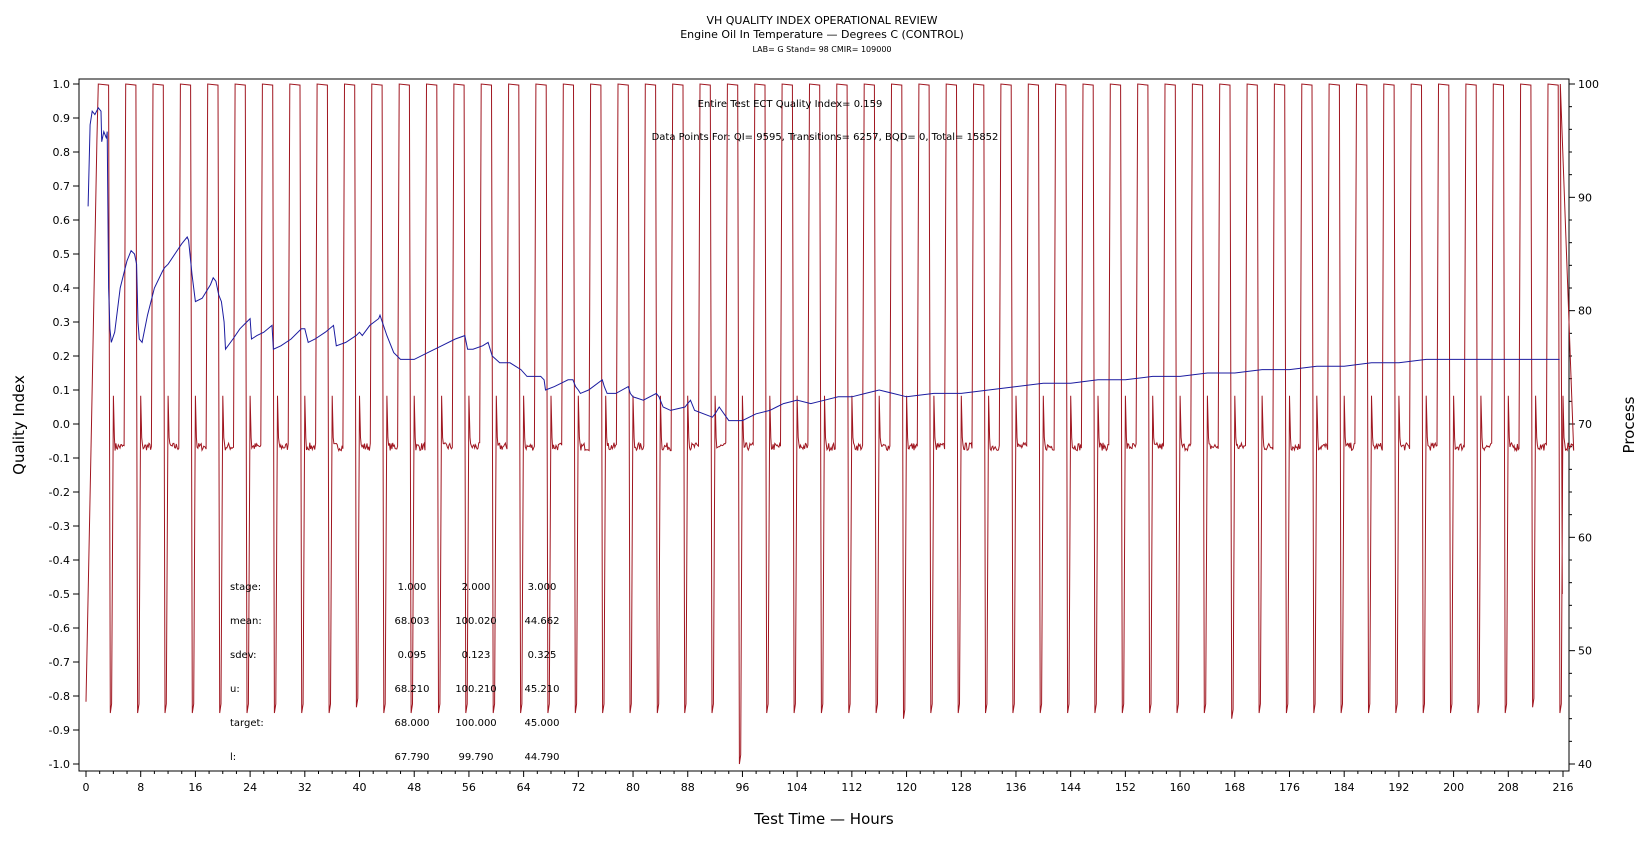 This screenshot has width=1648, height=845. What do you see at coordinates (476, 655) in the screenshot?
I see `stats-cell: 0.123` at bounding box center [476, 655].